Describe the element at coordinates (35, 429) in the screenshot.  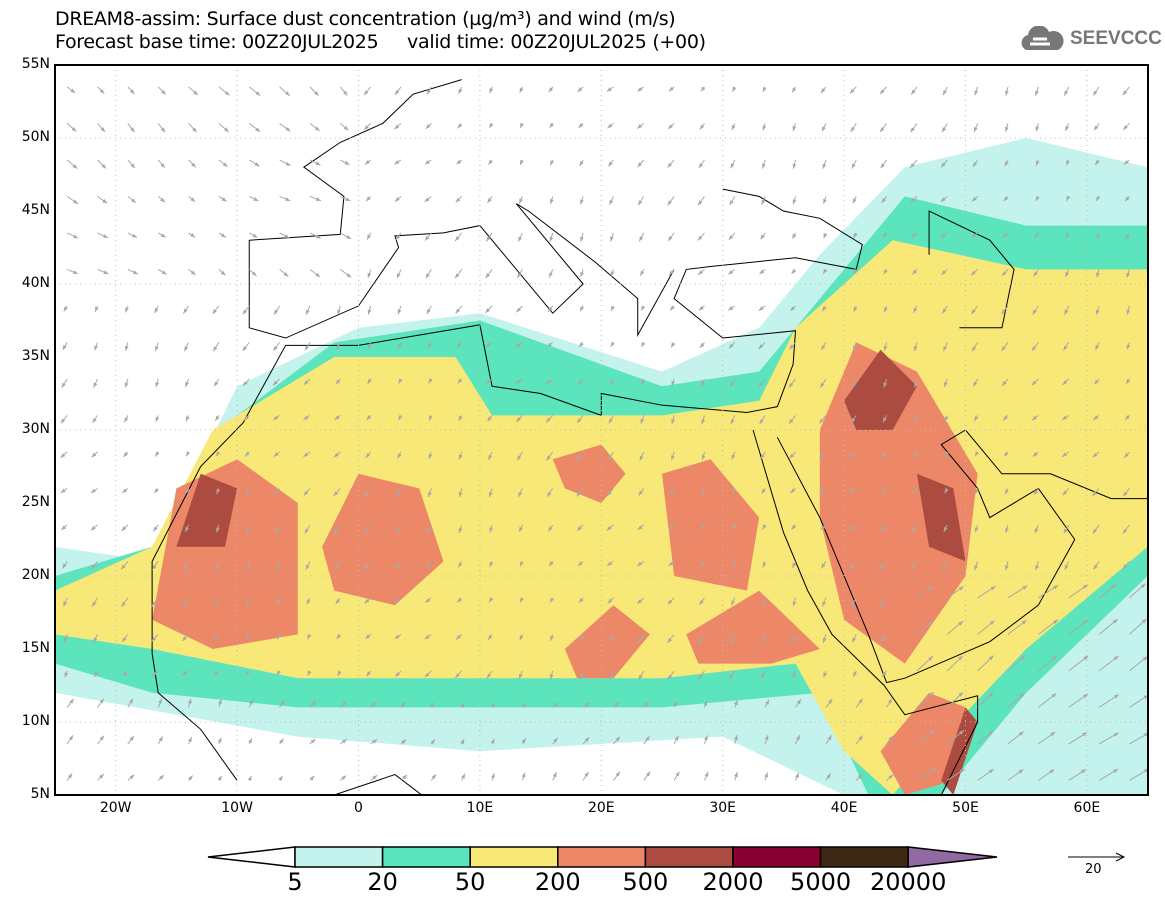
I see `latitude-label: 30N` at that location.